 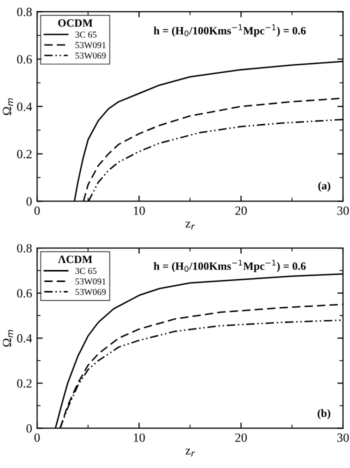 I want to click on annotation: (b), so click(x=324, y=414).